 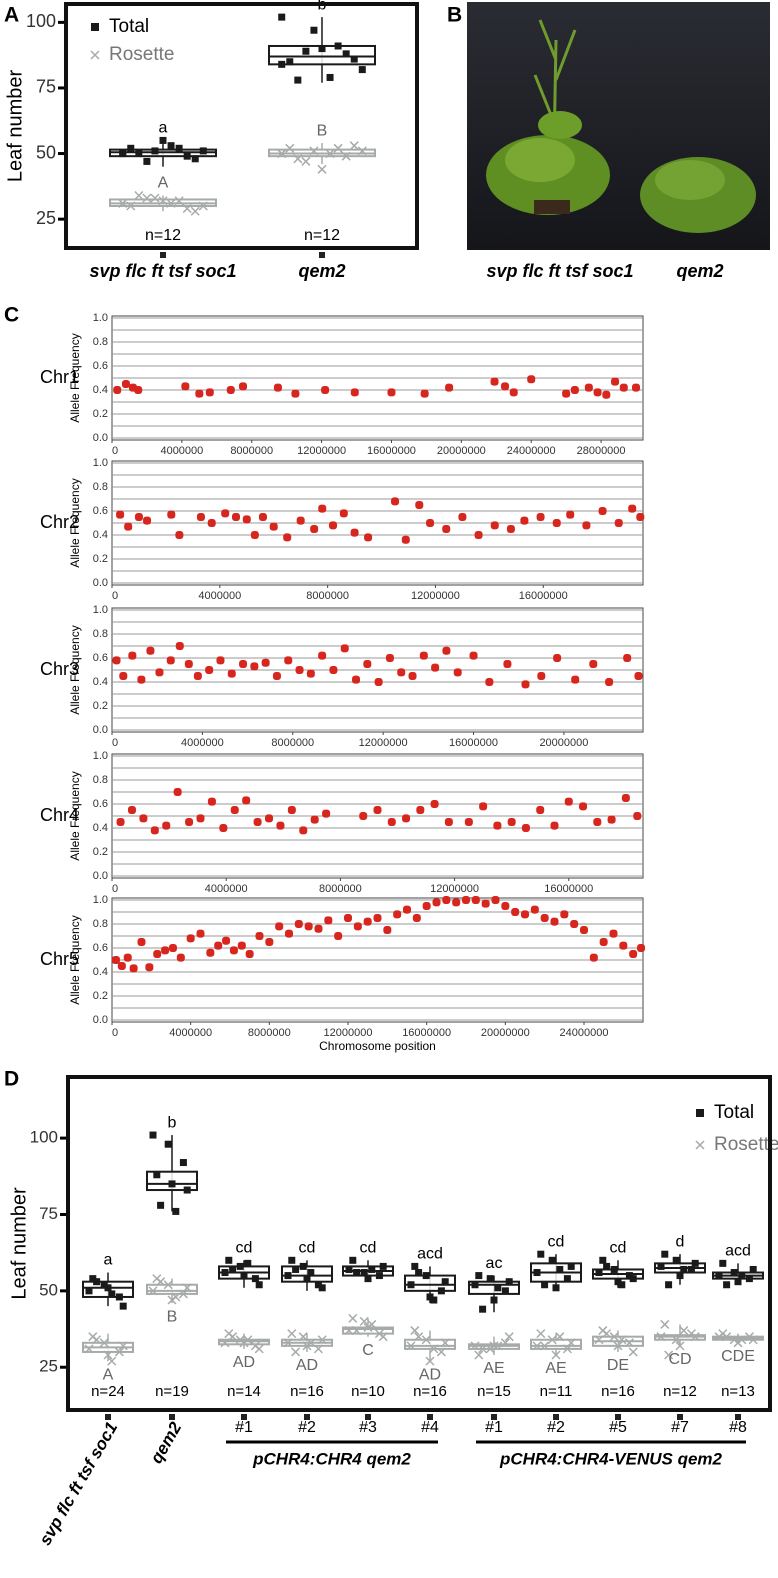 I want to click on y-tick-label: 0.2, so click(x=100, y=706).